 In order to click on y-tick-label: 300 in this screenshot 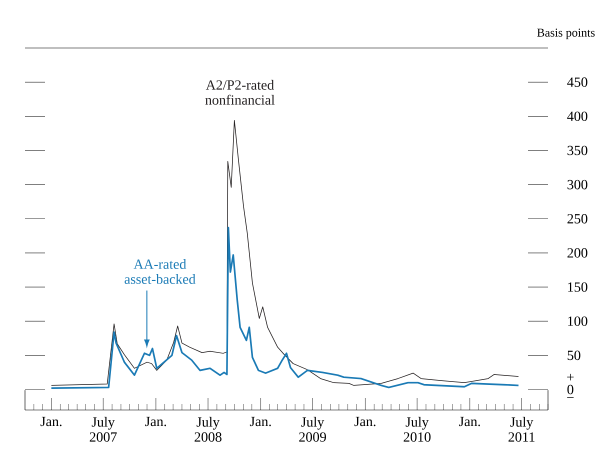, I will do `click(578, 185)`.